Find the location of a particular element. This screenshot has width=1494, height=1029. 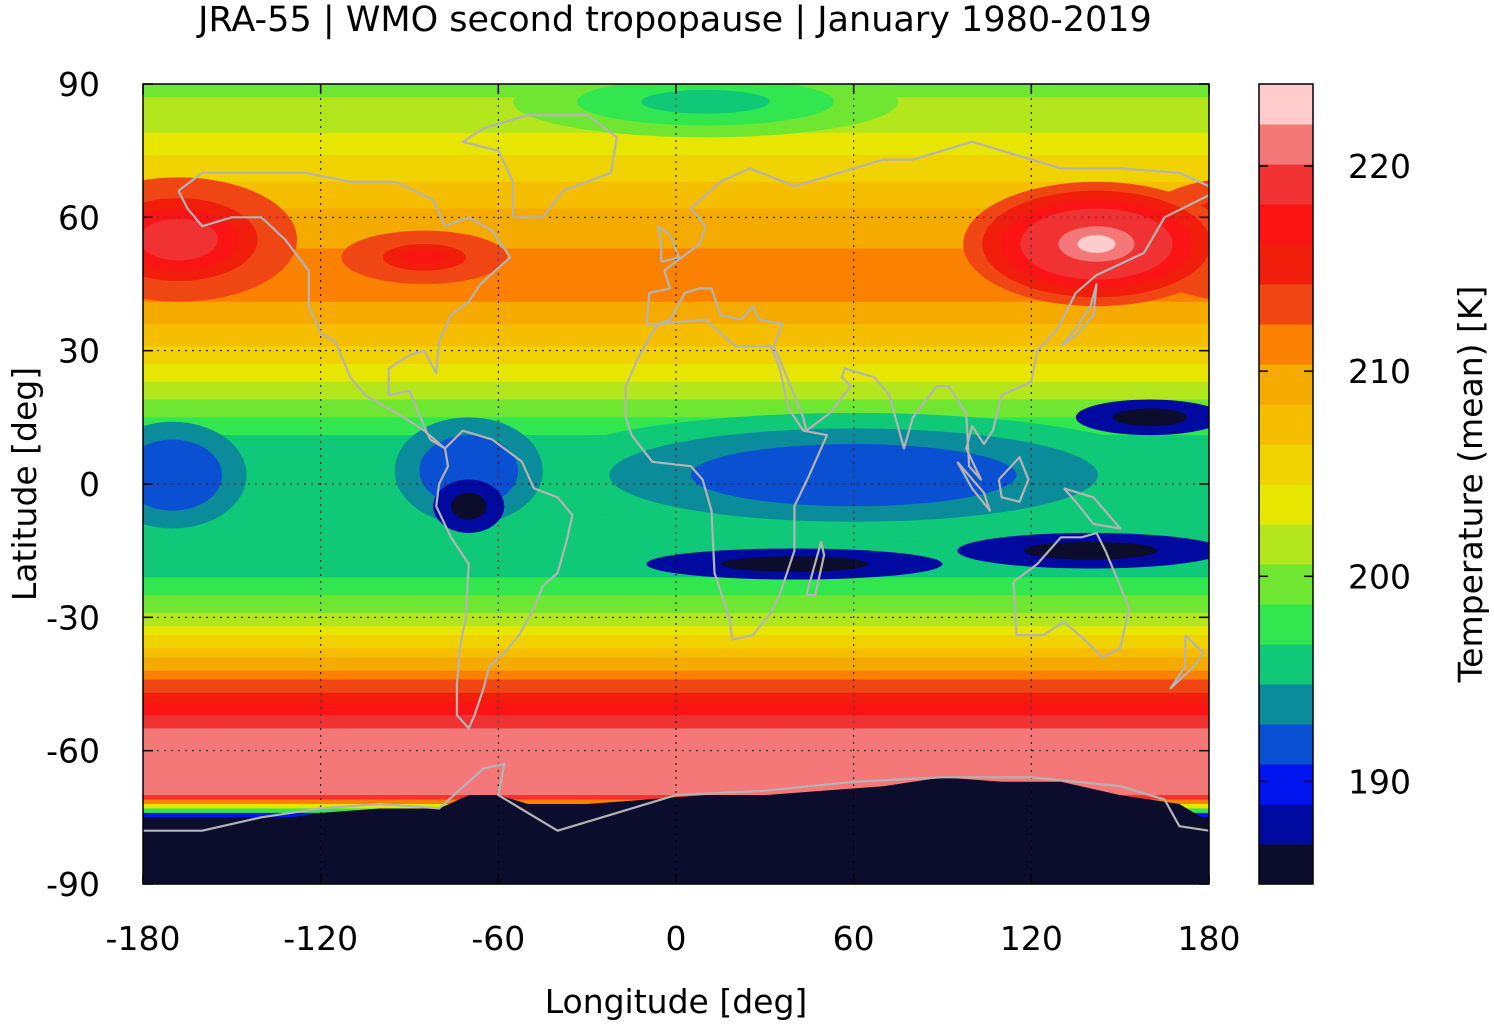

coastline-africa is located at coordinates (726, 479).